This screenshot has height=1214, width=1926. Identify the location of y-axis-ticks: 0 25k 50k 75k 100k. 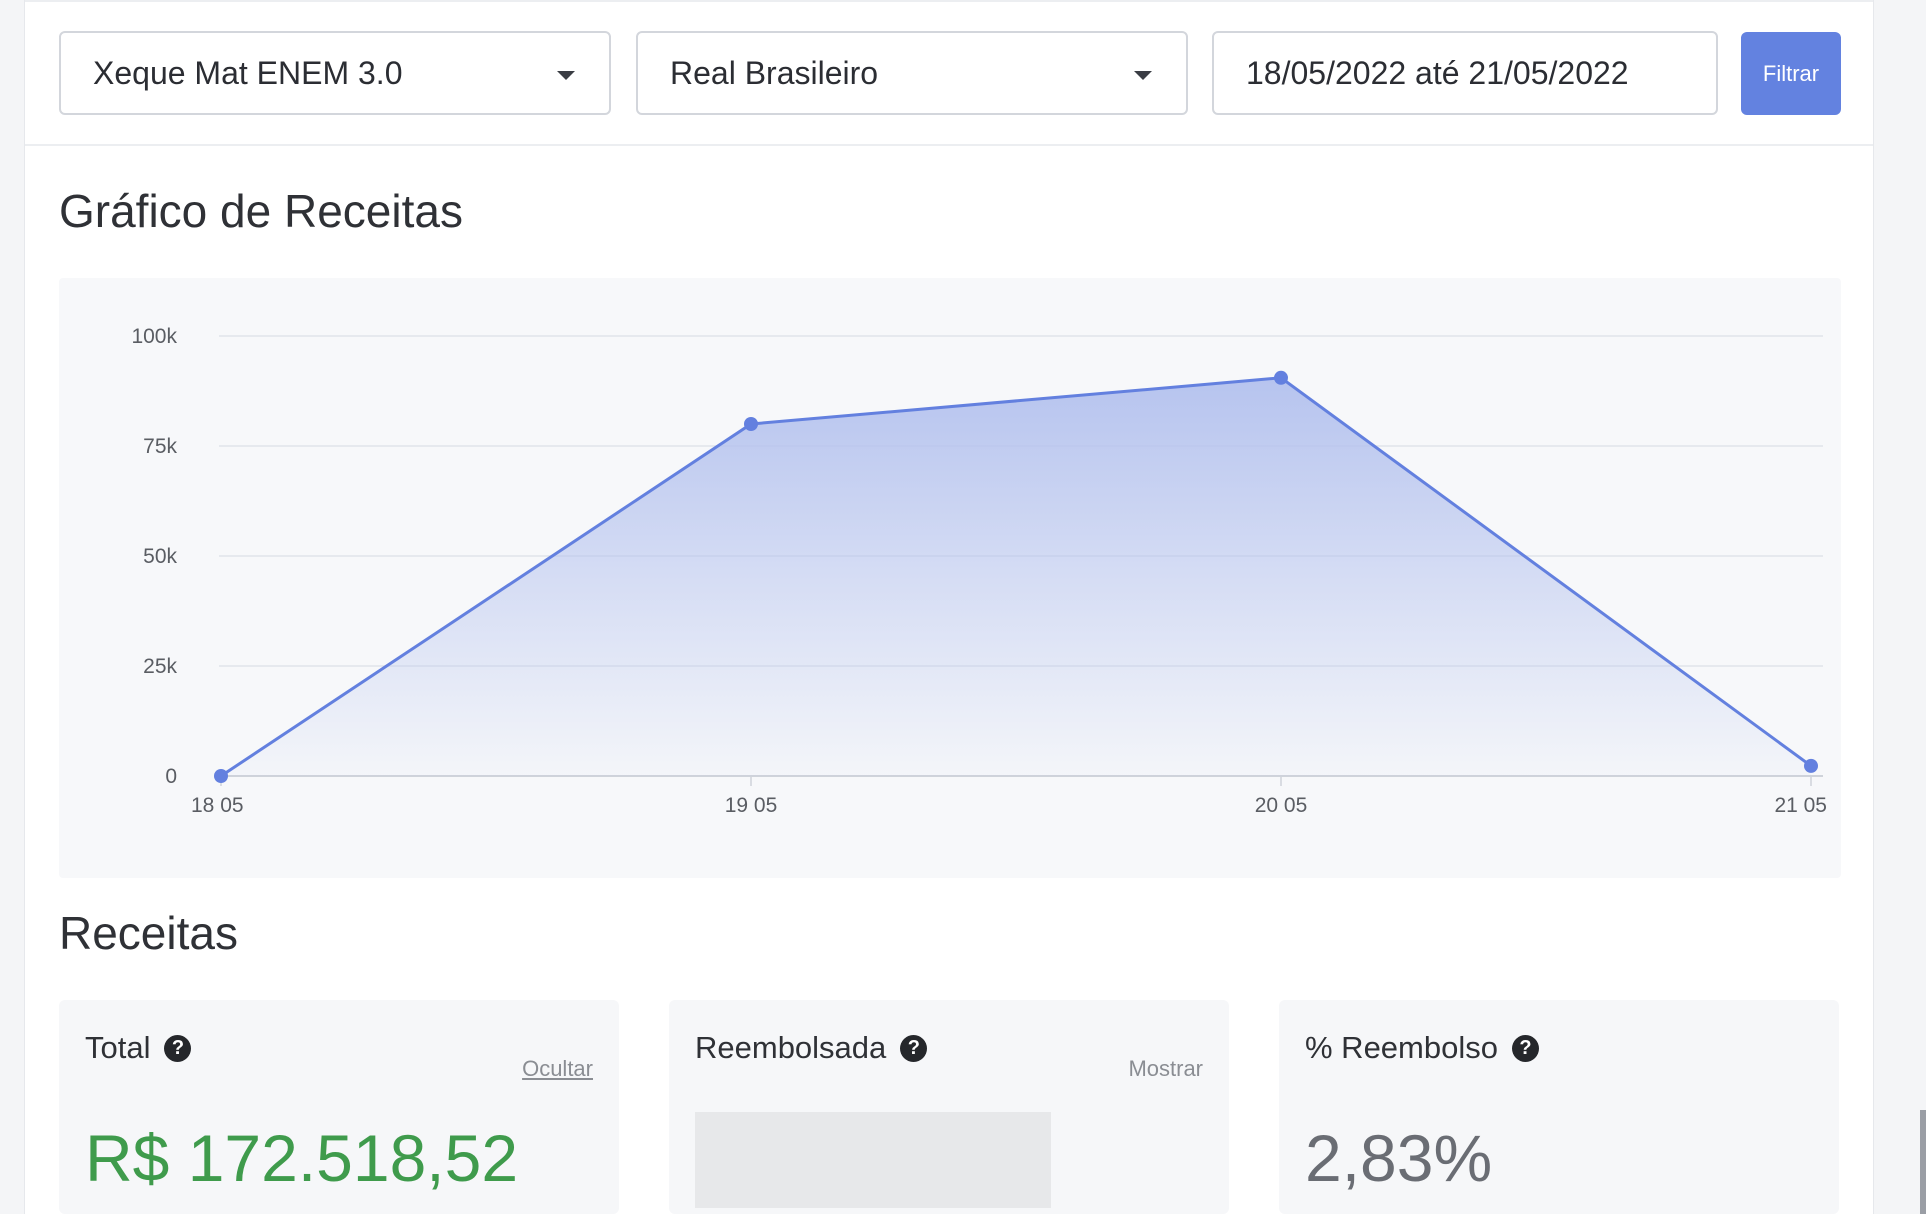
(154, 556).